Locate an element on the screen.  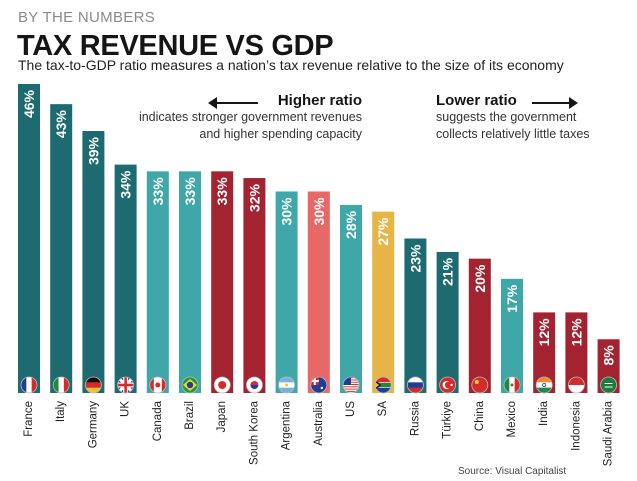
kicker: BY THE NUMBERS is located at coordinates (87, 17).